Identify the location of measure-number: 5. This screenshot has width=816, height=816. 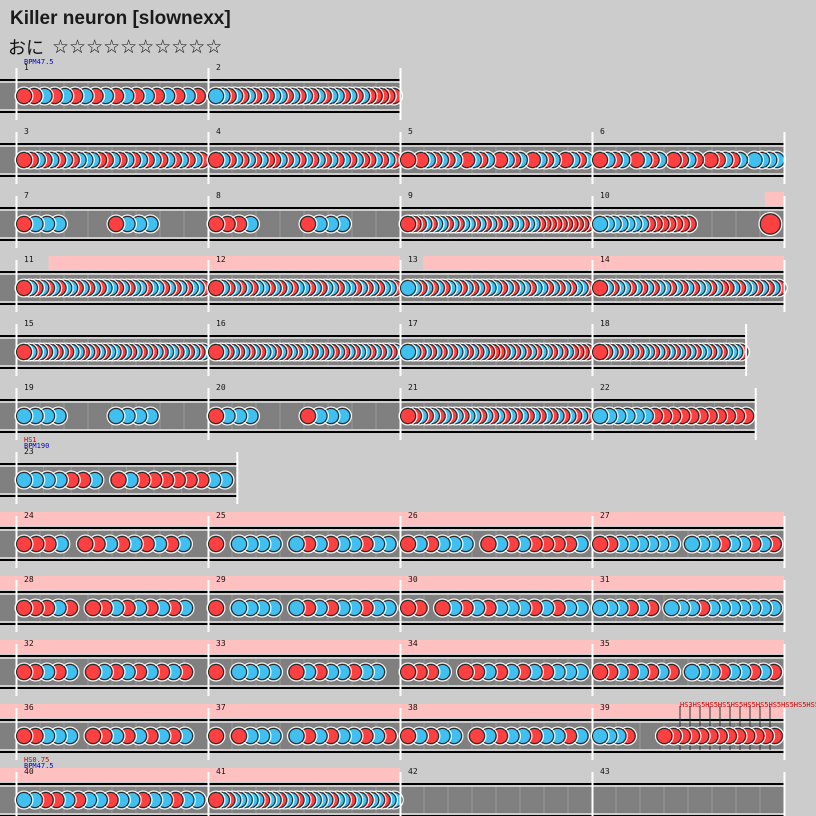
(410, 131).